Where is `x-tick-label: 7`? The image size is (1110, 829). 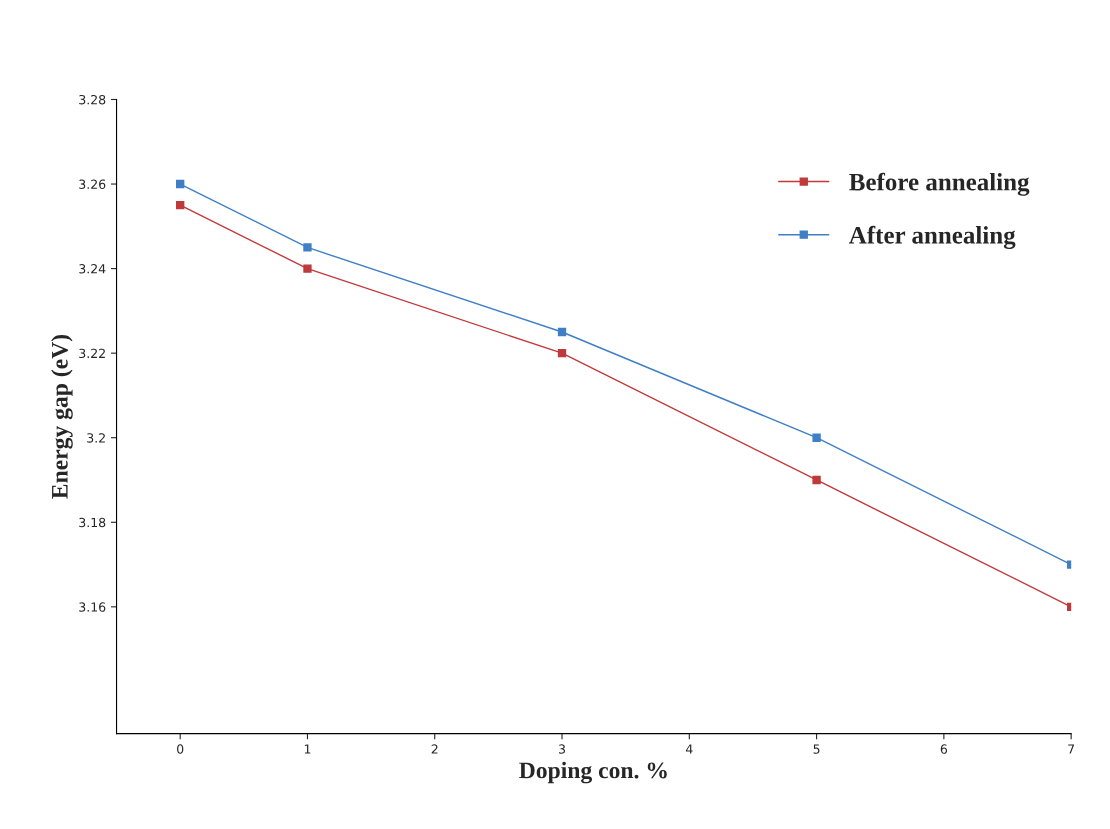
x-tick-label: 7 is located at coordinates (1071, 749).